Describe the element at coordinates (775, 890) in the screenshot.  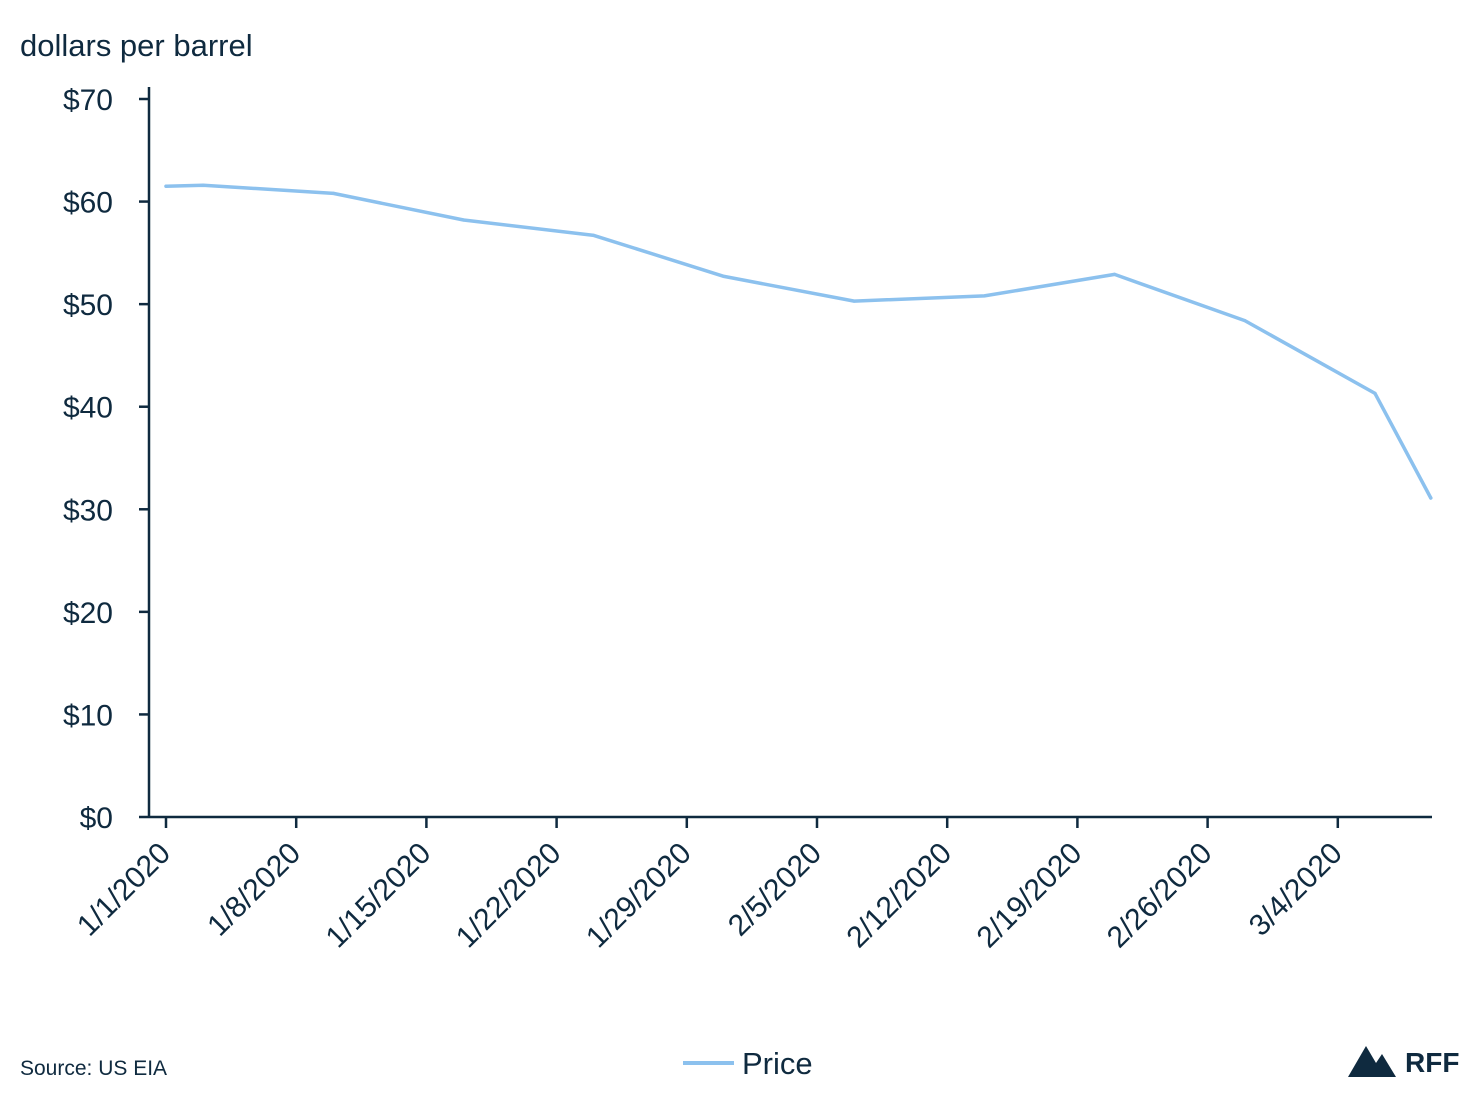
I see `x-tick-label: 2/5/2020` at that location.